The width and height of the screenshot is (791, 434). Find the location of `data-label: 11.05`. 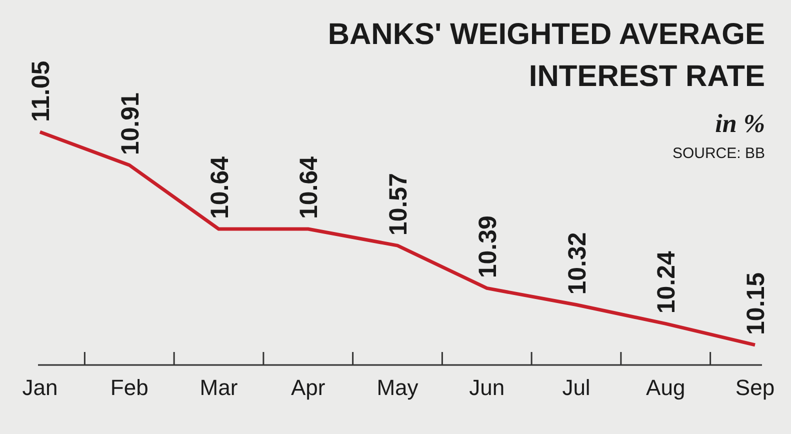

data-label: 11.05 is located at coordinates (41, 91).